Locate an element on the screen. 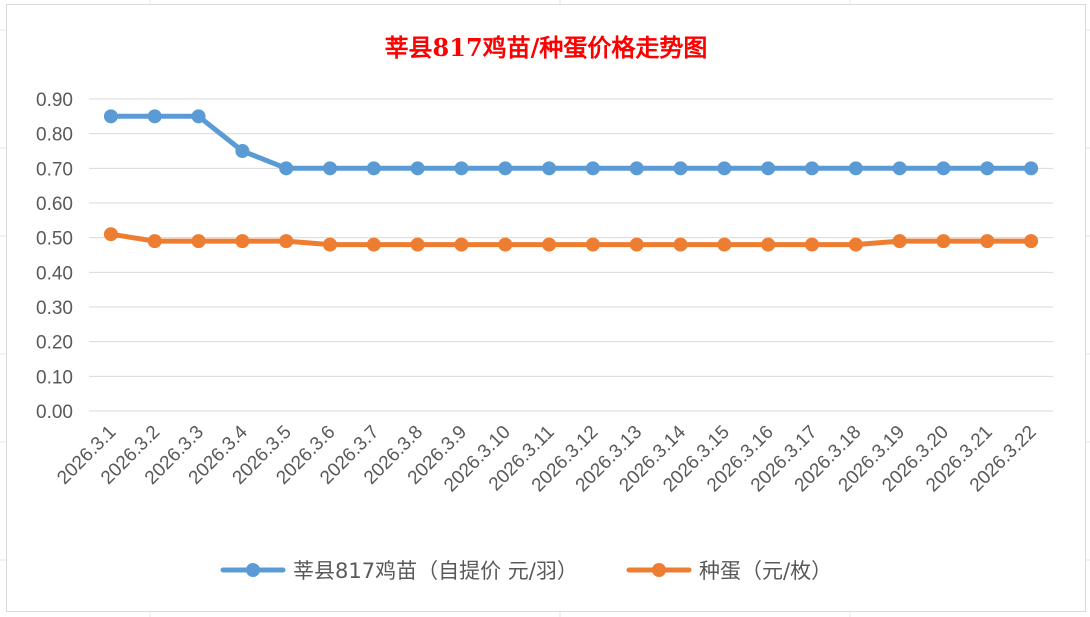 This screenshot has width=1090, height=617. legend: 莘县817鸡苗（自提价 元/羽） 种蛋（元/枚） is located at coordinates (526, 571).